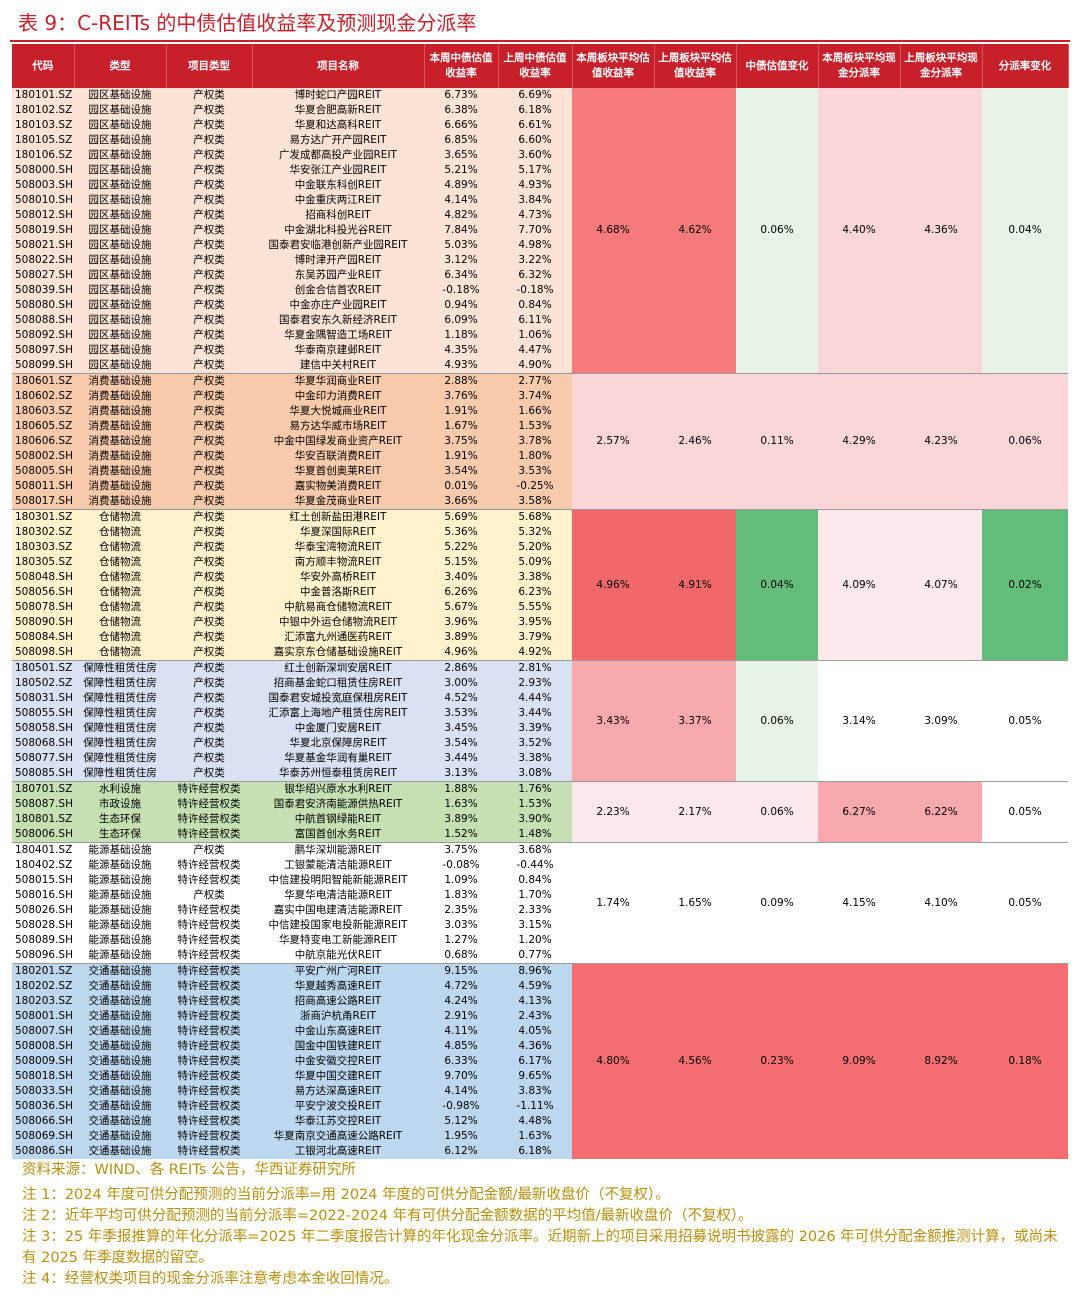 This screenshot has width=1080, height=1308. I want to click on cell-code: 180303.SZ, so click(43, 547).